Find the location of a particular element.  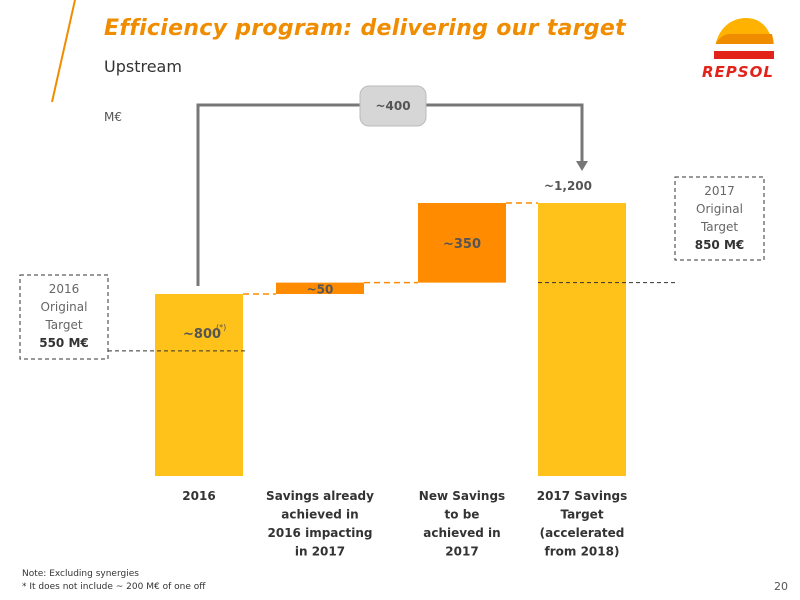

repsol-logo-text: REPSOL is located at coordinates (738, 72).